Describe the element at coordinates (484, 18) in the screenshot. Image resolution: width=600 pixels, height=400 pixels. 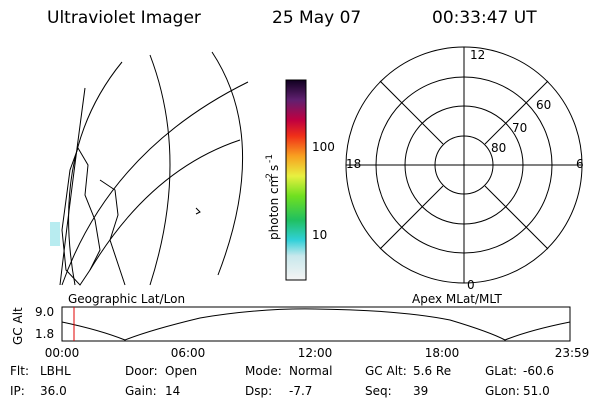
I see `time: 00:33:47 UT` at that location.